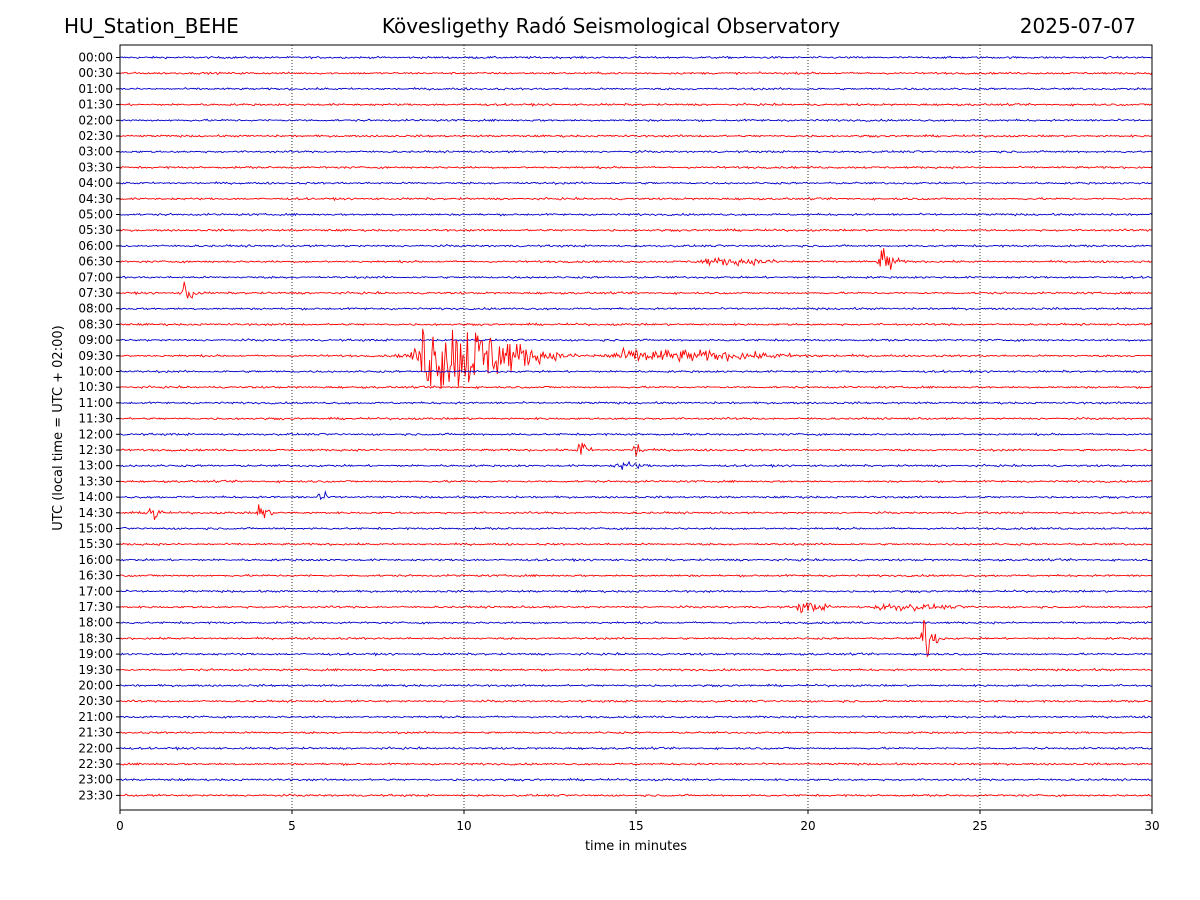 Image resolution: width=1200 pixels, height=900 pixels. I want to click on x-tick-label: 5, so click(292, 826).